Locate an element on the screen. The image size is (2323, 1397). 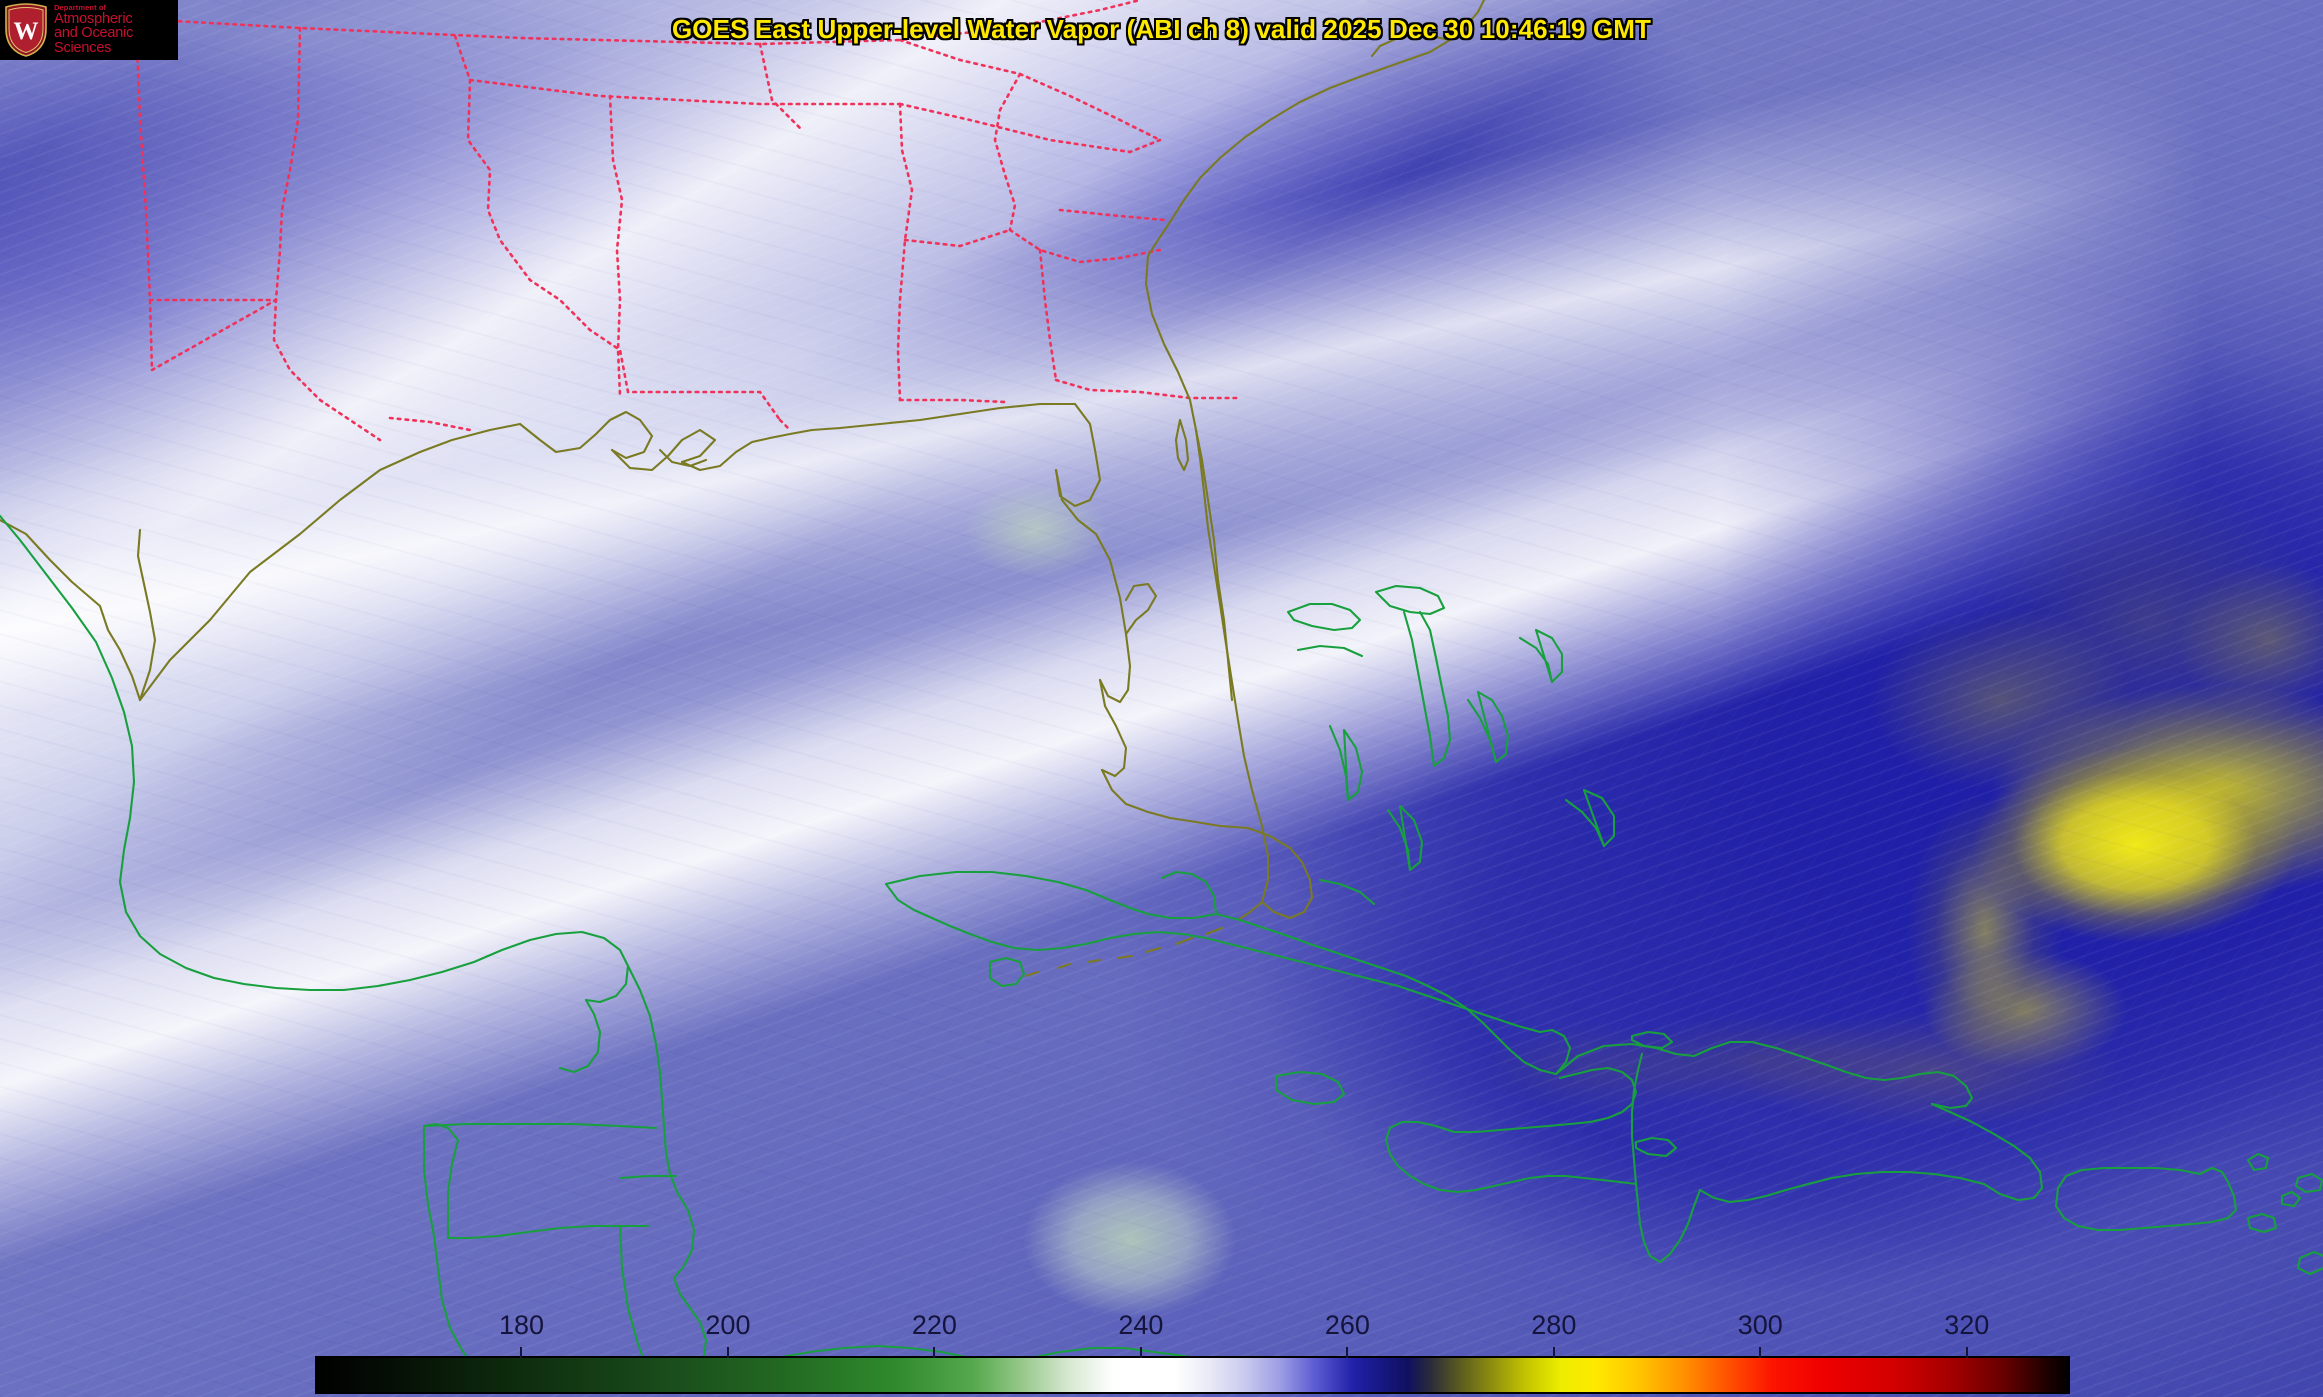
brightness-temperature-colorbar: 180 200 220 240 260 280 300 320 is located at coordinates (1192, 1352).